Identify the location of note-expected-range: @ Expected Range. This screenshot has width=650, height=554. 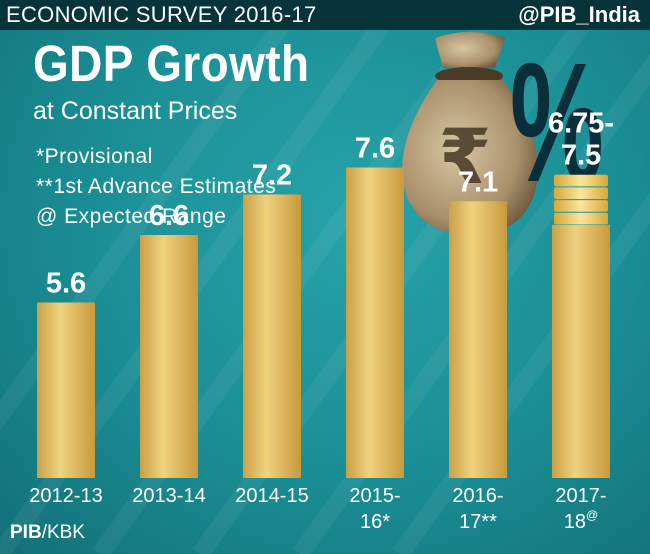
(131, 216).